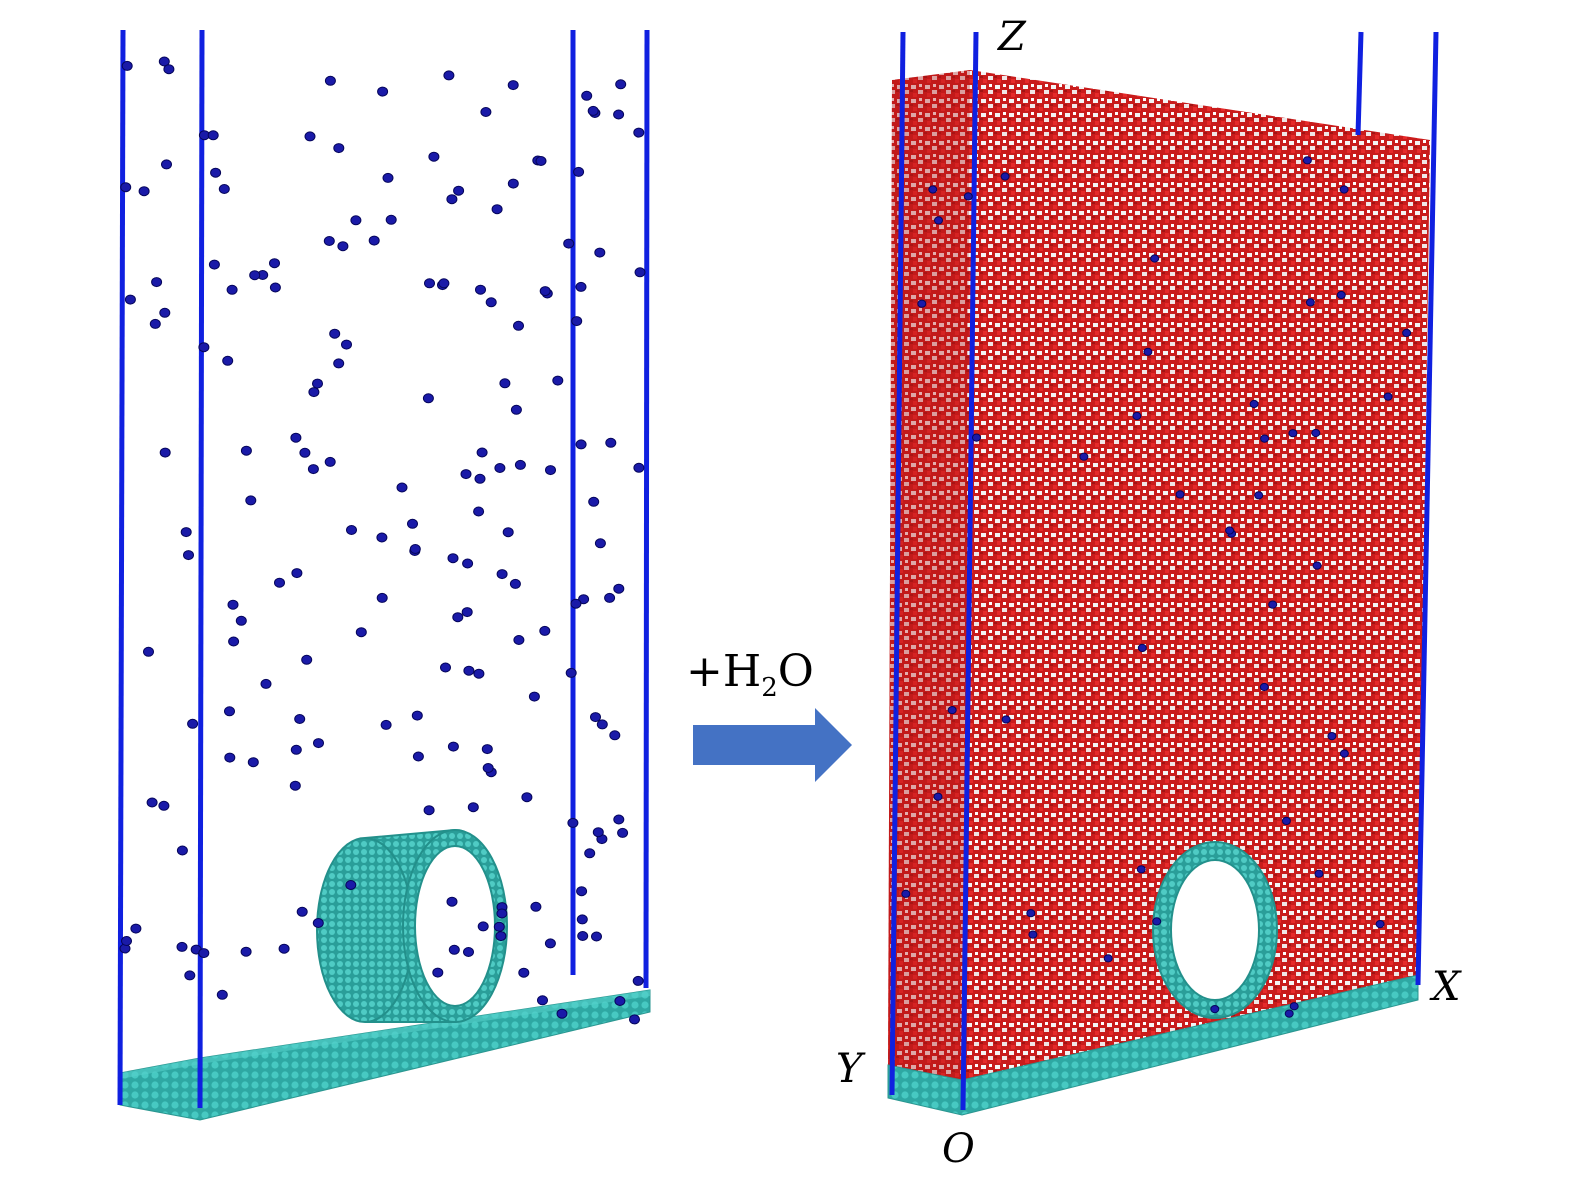  Describe the element at coordinates (772, 745) in the screenshot. I see `transition-arrow` at that location.